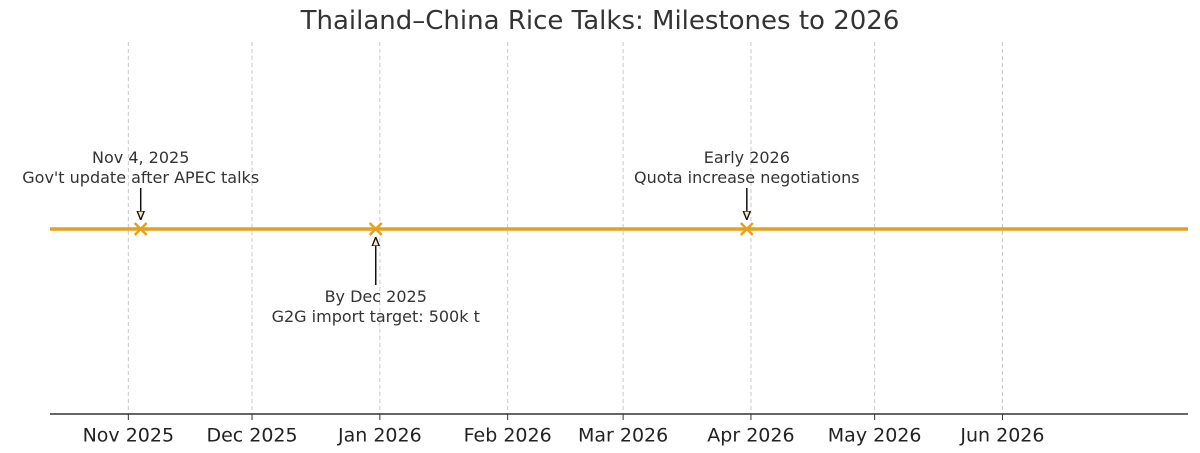 Image resolution: width=1200 pixels, height=453 pixels. What do you see at coordinates (875, 436) in the screenshot?
I see `x-tick-label: May 2026` at bounding box center [875, 436].